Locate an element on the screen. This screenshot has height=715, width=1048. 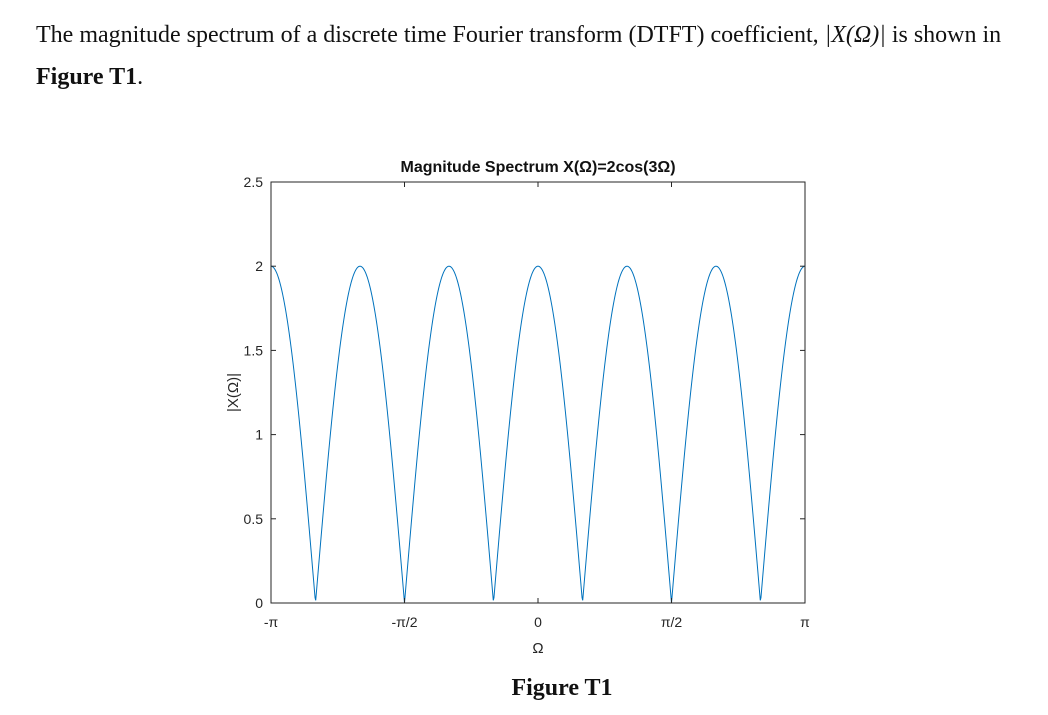
y-tick-label: 2.5 is located at coordinates (254, 182).